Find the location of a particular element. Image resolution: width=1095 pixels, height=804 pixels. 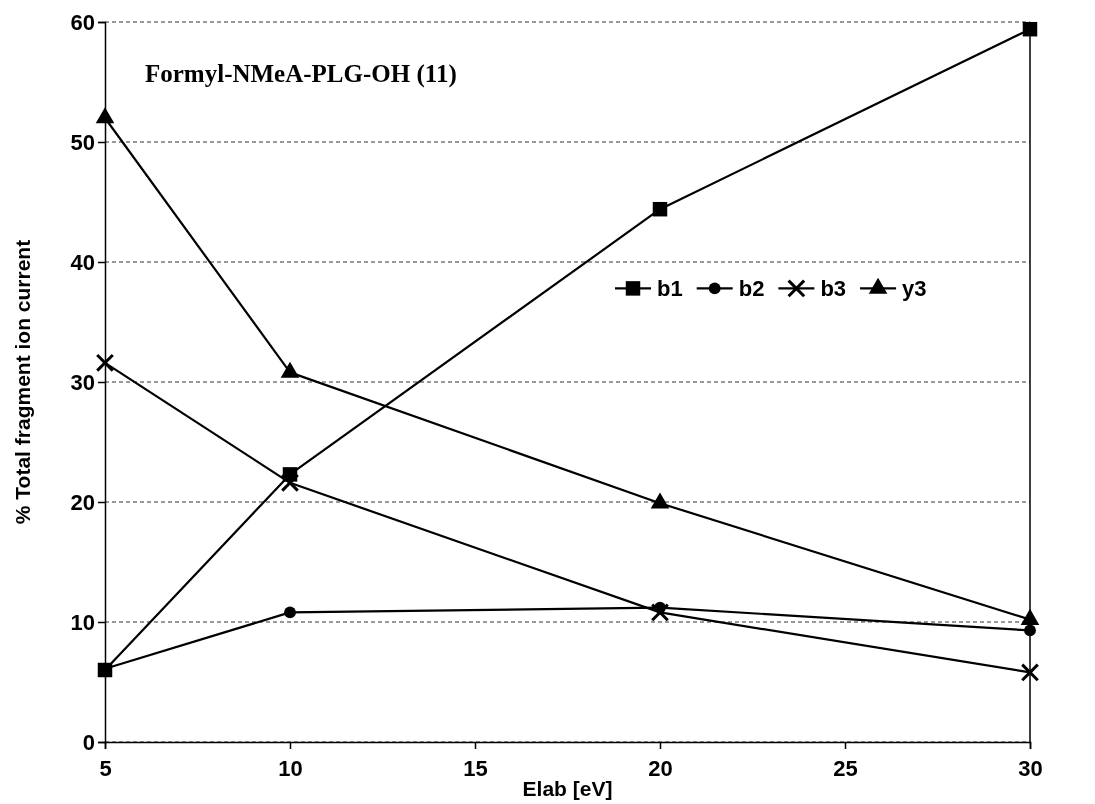

y-tick-label: 30 is located at coordinates (82, 382).